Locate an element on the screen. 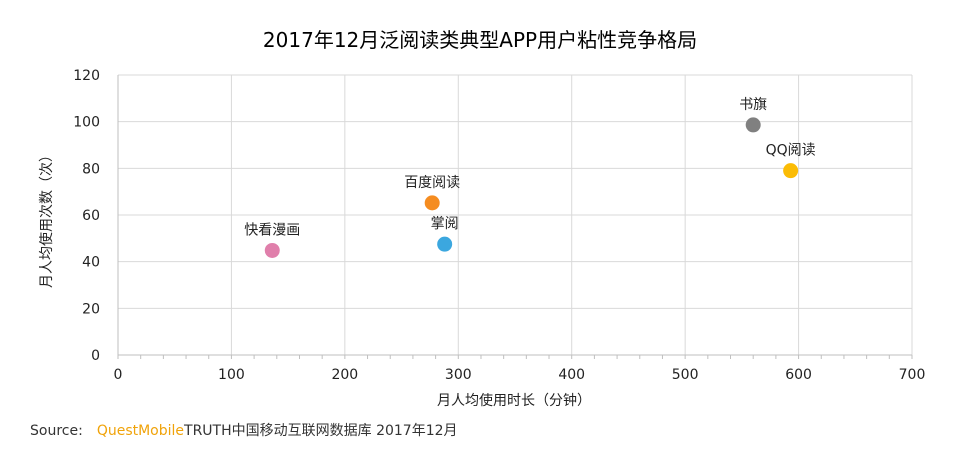  x-tick-label: 200 is located at coordinates (344, 375).